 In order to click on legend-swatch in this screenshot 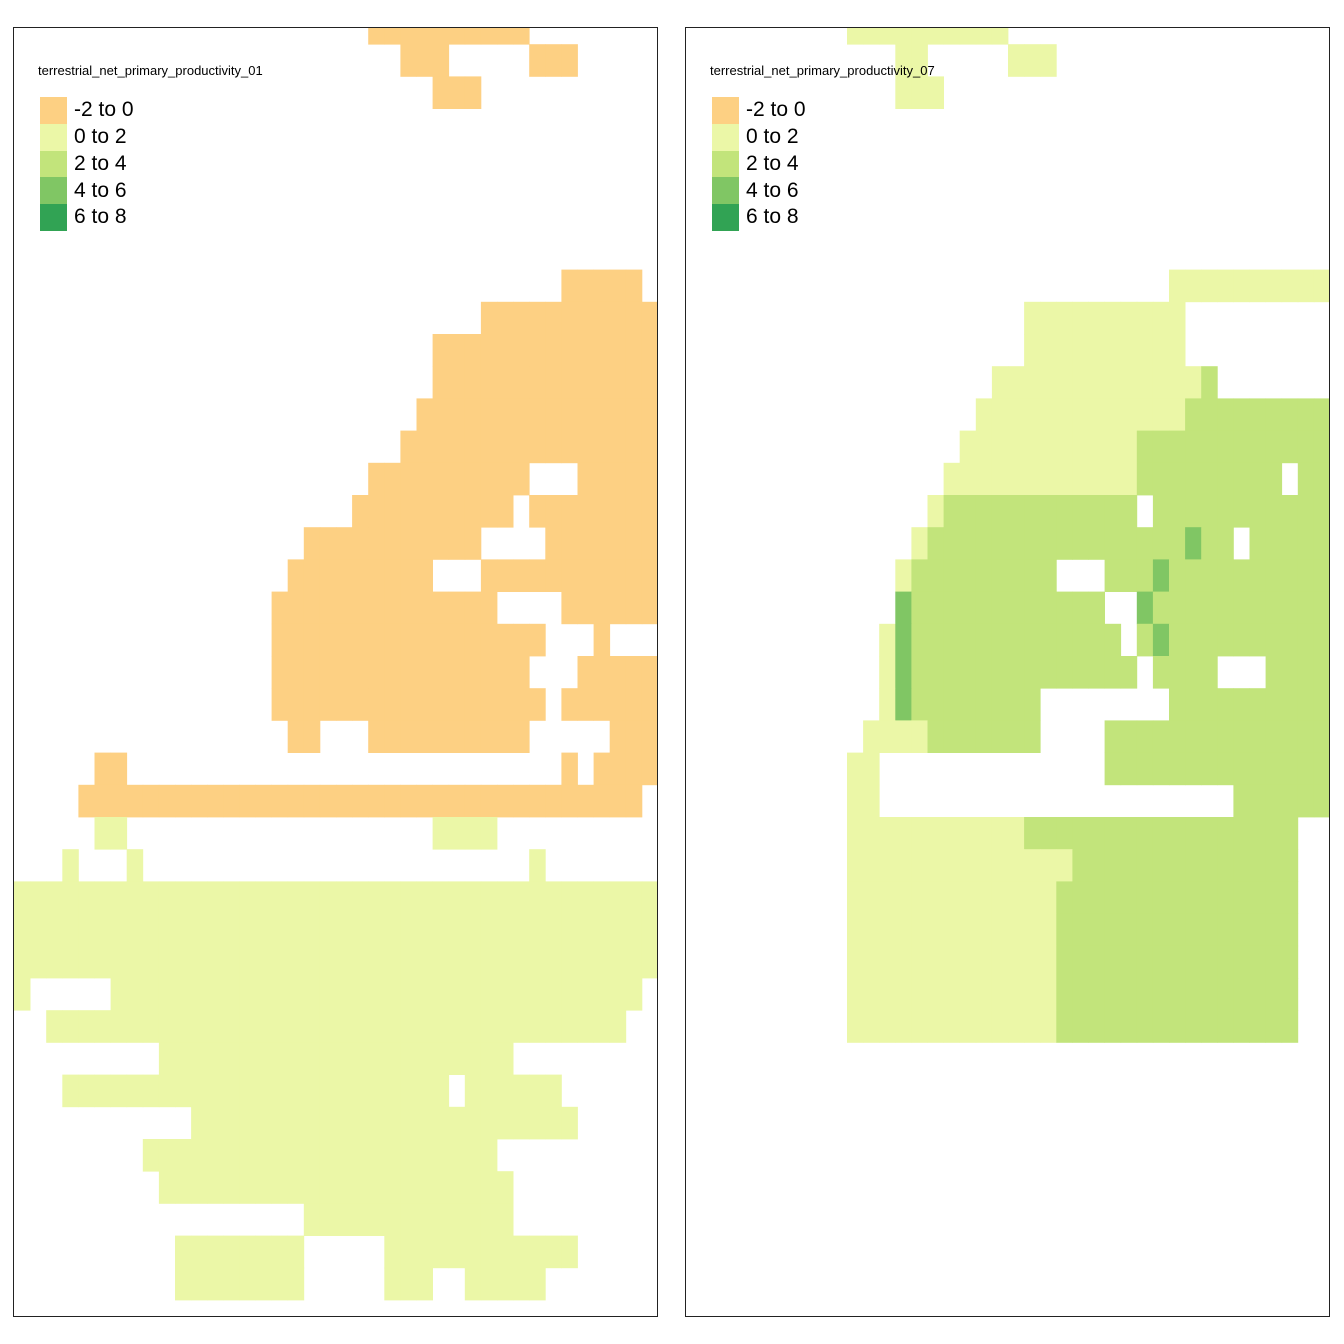, I will do `click(53, 137)`.